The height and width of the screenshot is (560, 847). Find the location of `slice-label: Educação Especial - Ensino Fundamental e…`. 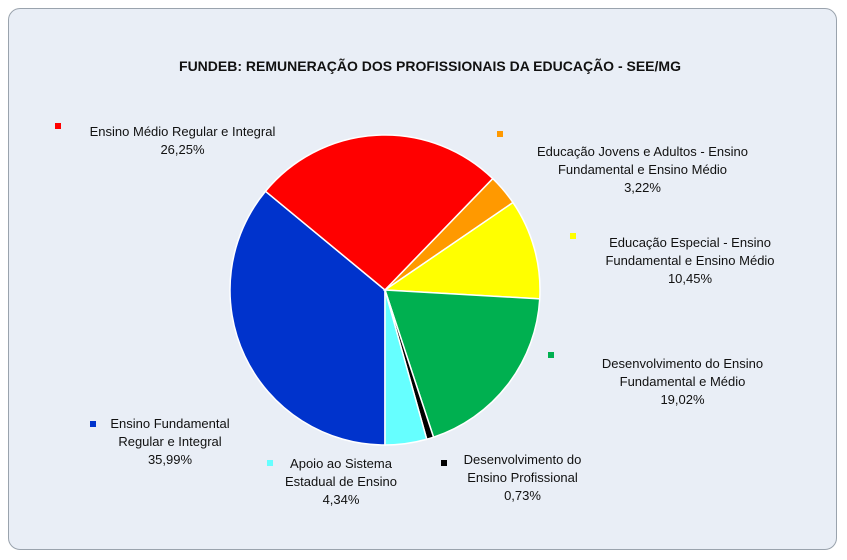

slice-label: Educação Especial - Ensino Fundamental e… is located at coordinates (690, 261).